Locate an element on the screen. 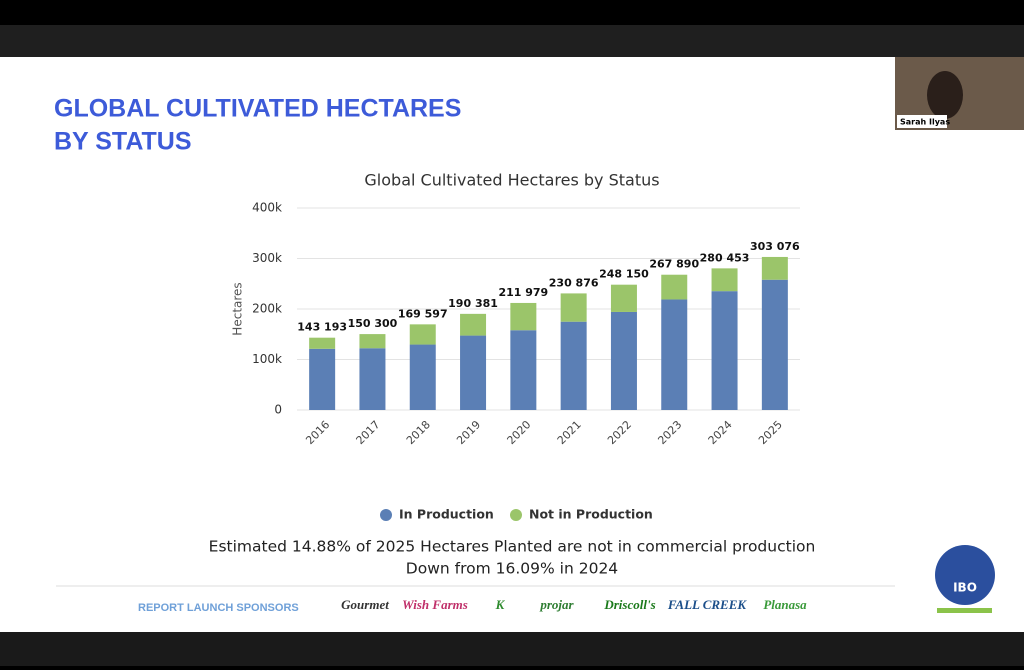 Image resolution: width=1024 pixels, height=670 pixels. slide-title: GLOBAL CULTIVATED HECTARES is located at coordinates (257, 109).